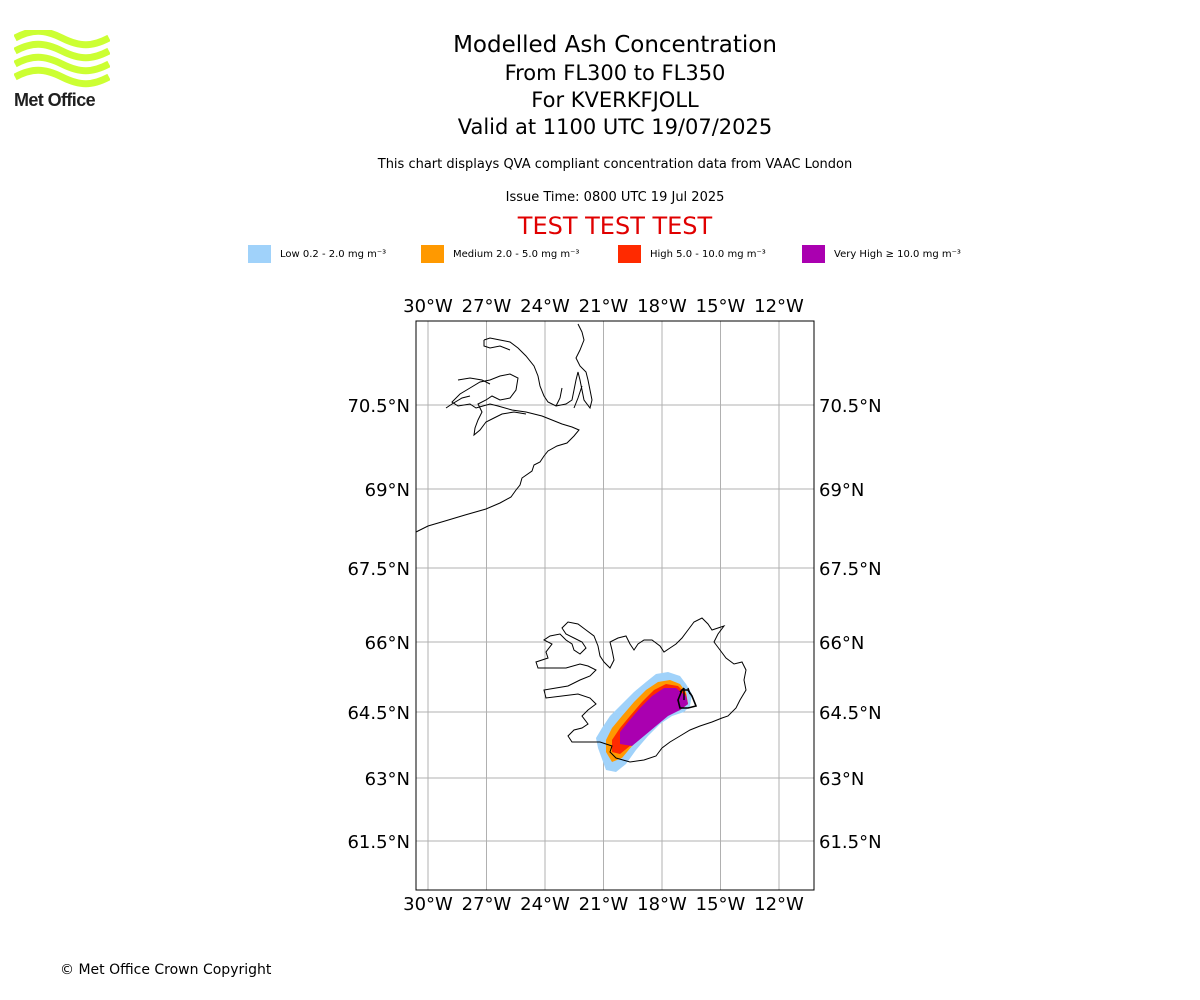 This screenshot has height=1000, width=1200. What do you see at coordinates (644, 722) in the screenshot?
I see `ash-plume` at bounding box center [644, 722].